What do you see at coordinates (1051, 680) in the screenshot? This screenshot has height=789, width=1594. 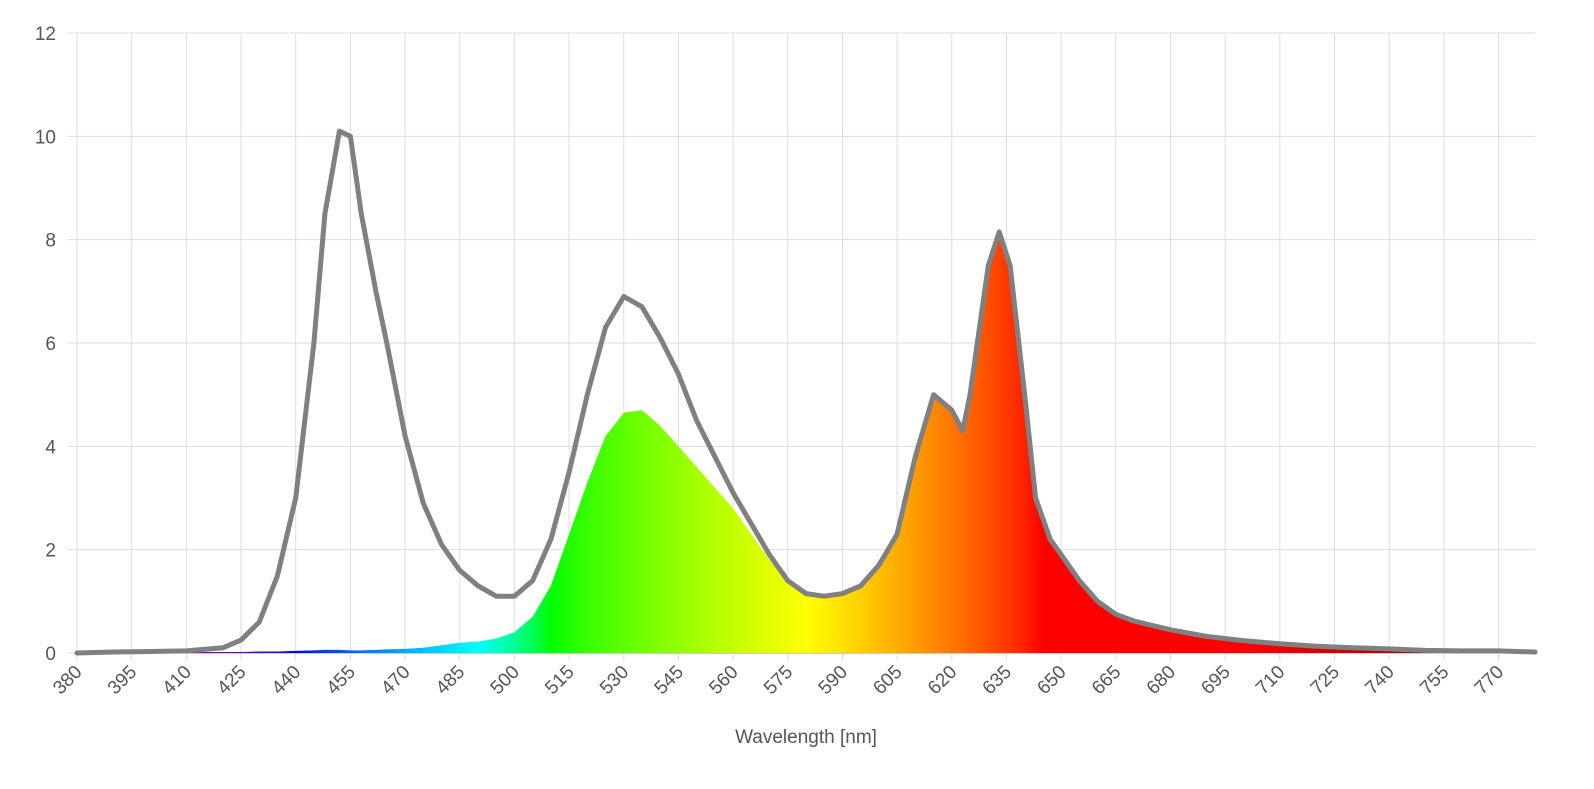 I see `x-tick-label: 650` at bounding box center [1051, 680].